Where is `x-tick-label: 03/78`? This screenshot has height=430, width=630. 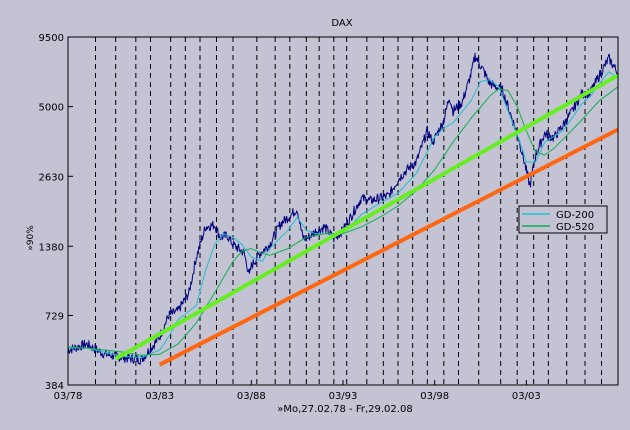
x-tick-label: 03/78 is located at coordinates (68, 396).